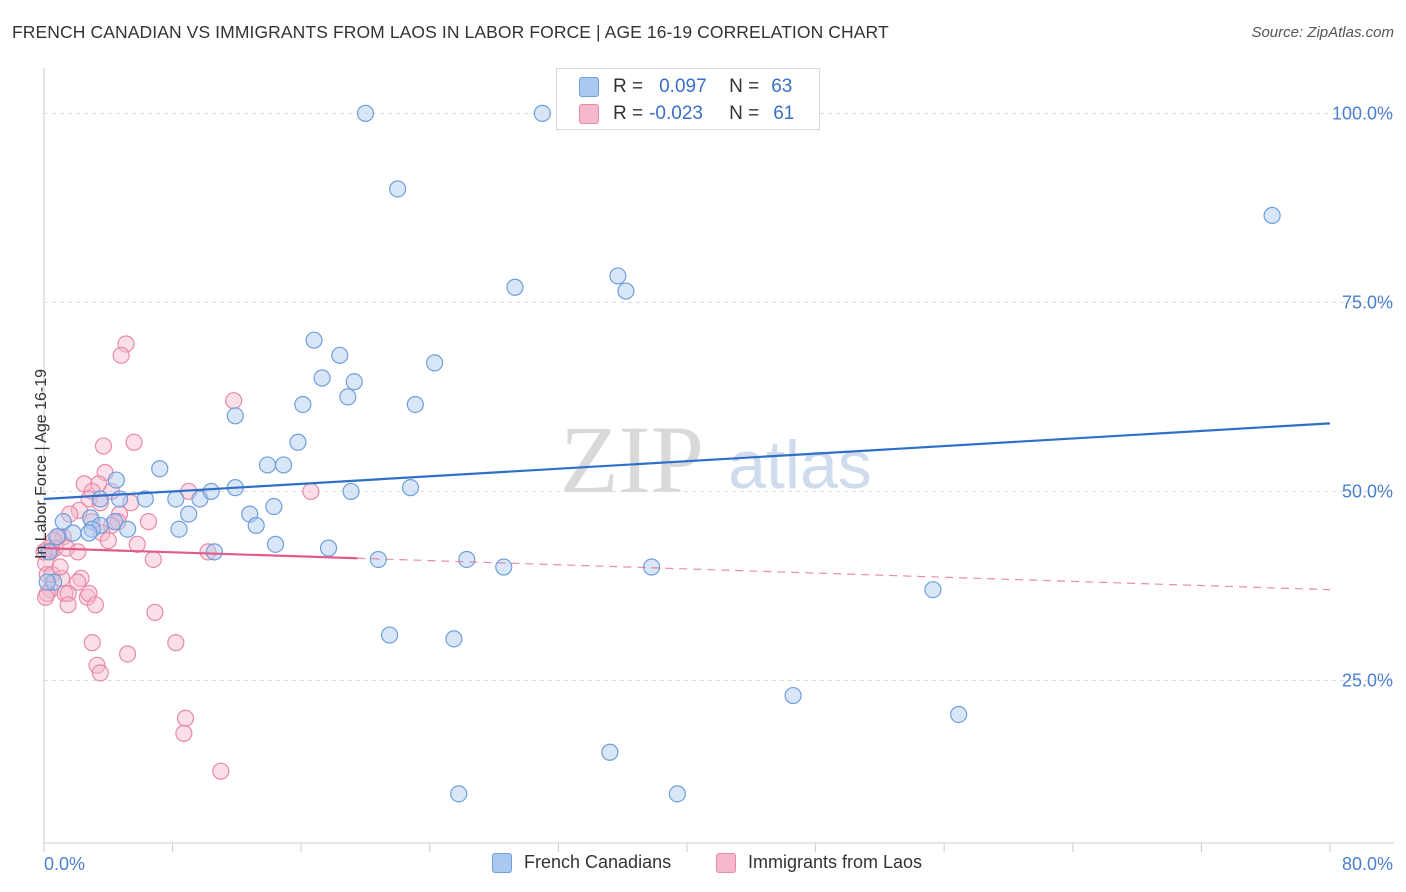 The width and height of the screenshot is (1406, 892). I want to click on series-legend-laos: Immigrants from Laos, so click(819, 862).